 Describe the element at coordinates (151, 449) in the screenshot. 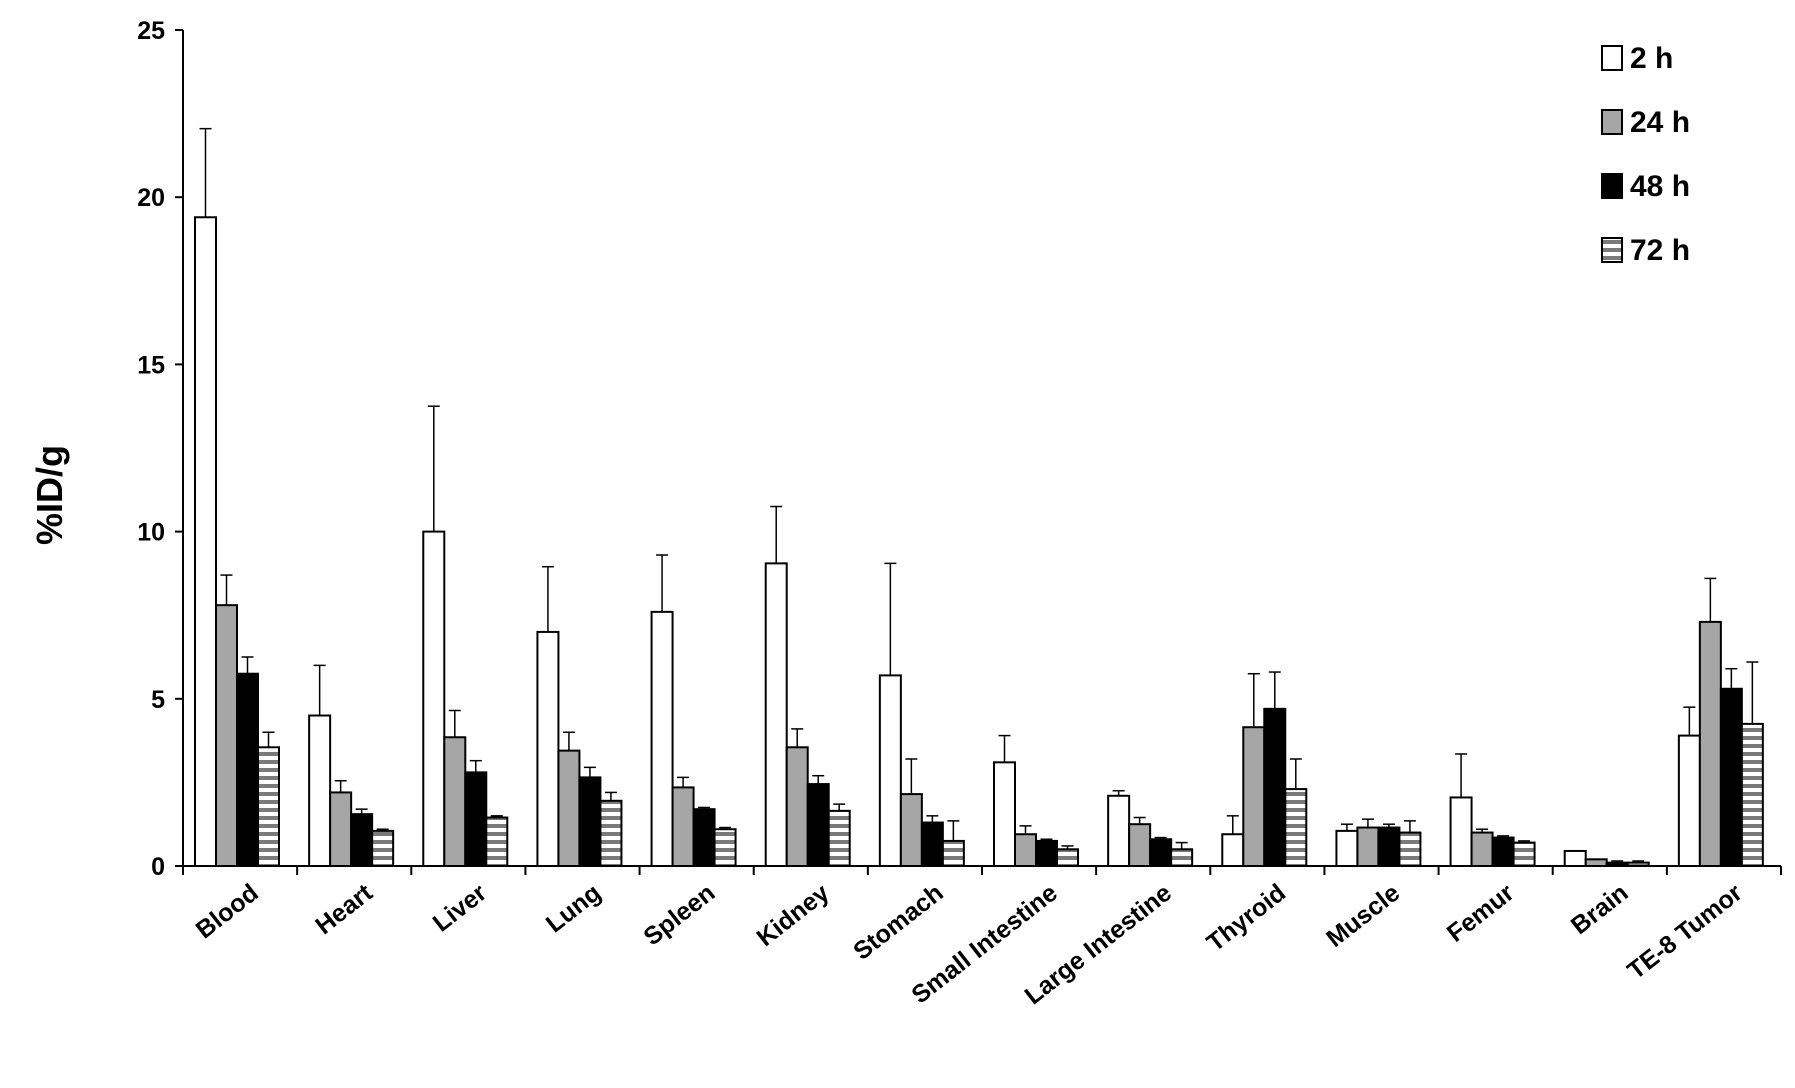

I see `y-tick-labels: 0 5 10 15 20 25` at that location.